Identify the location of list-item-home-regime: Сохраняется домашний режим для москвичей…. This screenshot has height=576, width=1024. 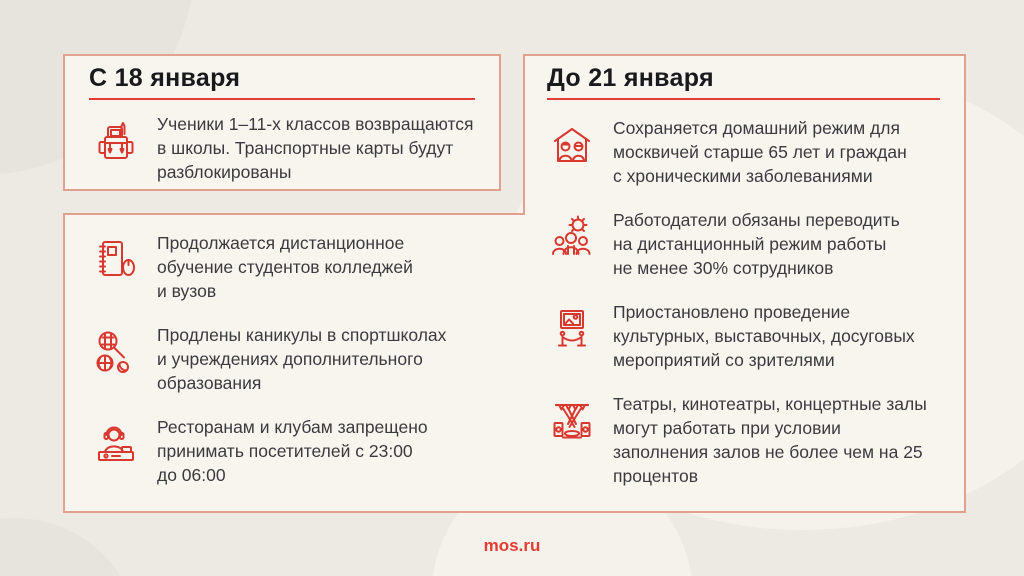
(747, 152).